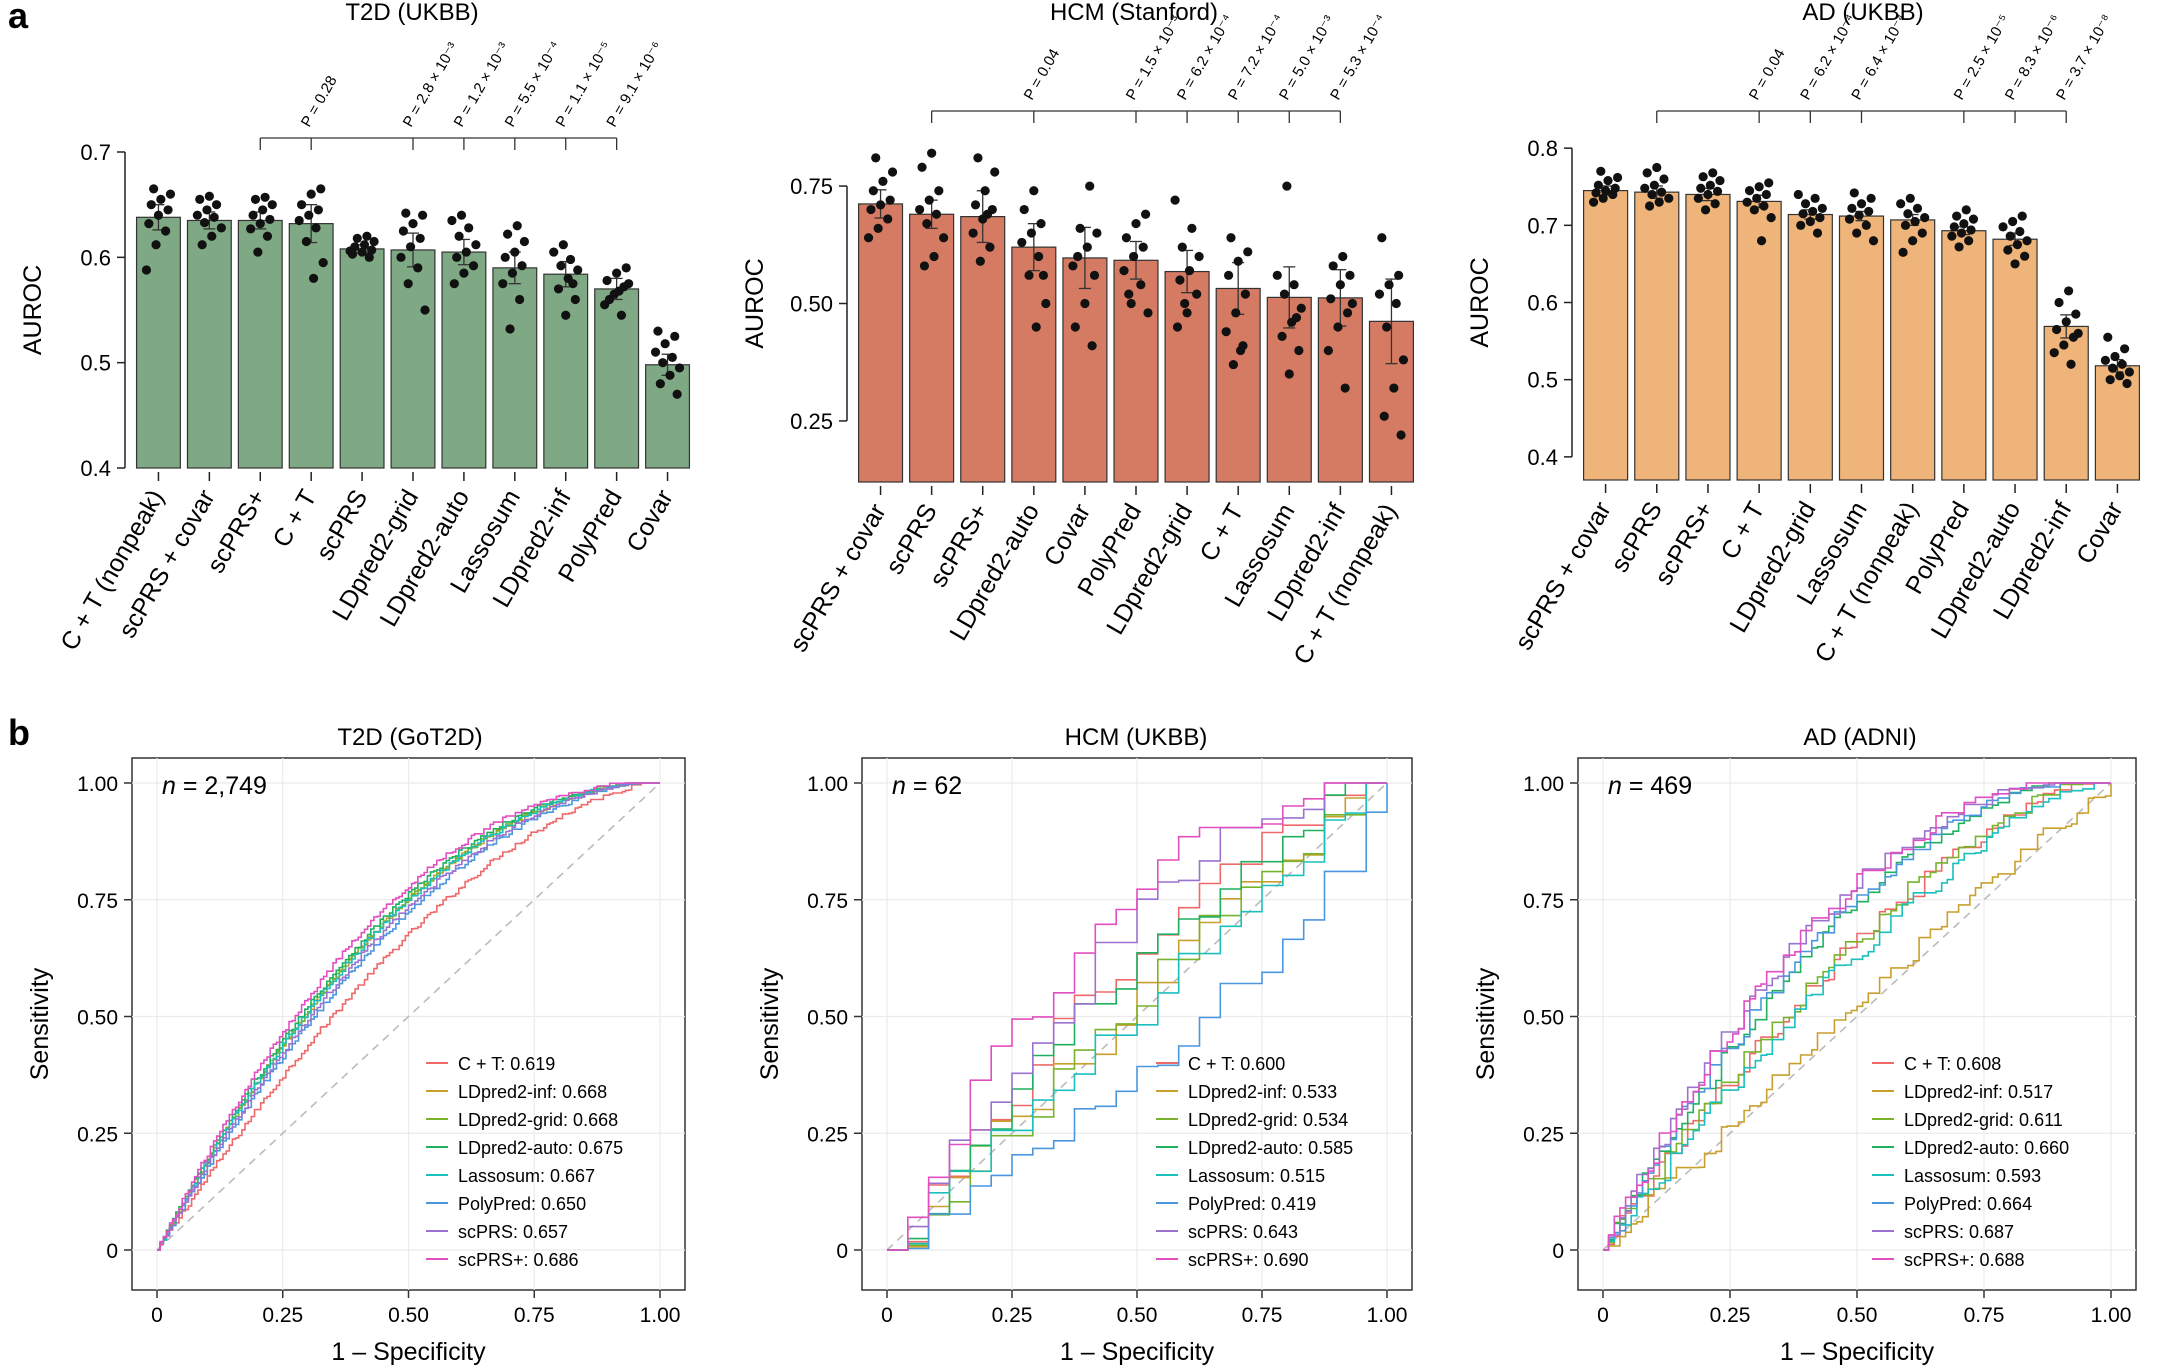 This screenshot has height=1366, width=2159. What do you see at coordinates (169, 786) in the screenshot?
I see `sample-size-n: n` at bounding box center [169, 786].